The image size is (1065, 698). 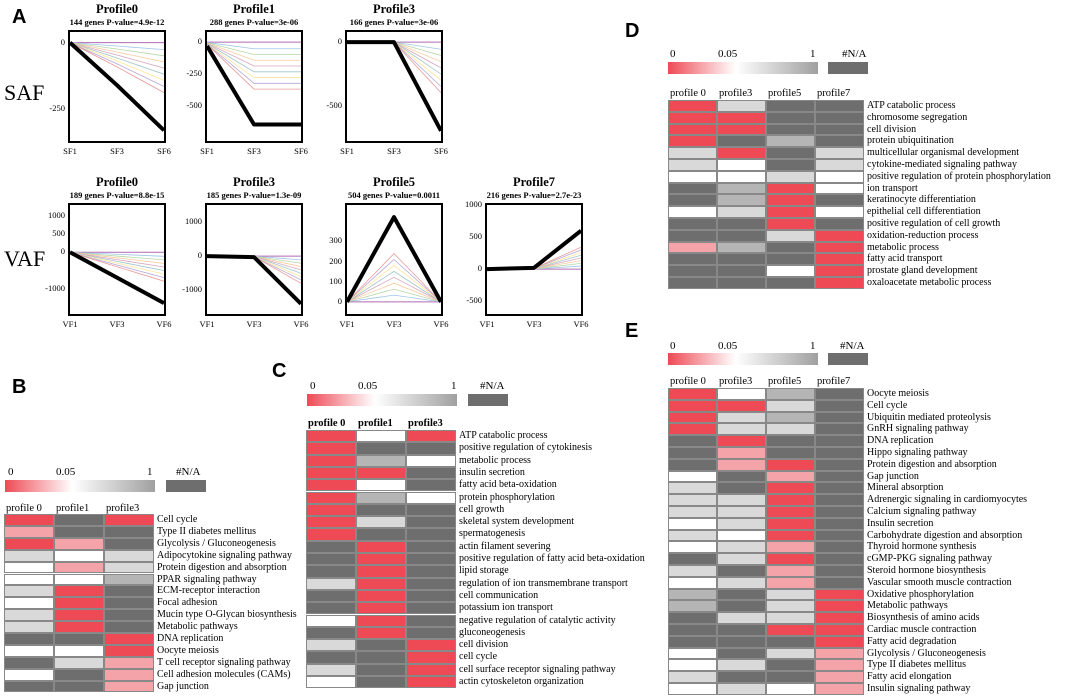 What do you see at coordinates (488, 400) in the screenshot?
I see `legend-na-swatch` at bounding box center [488, 400].